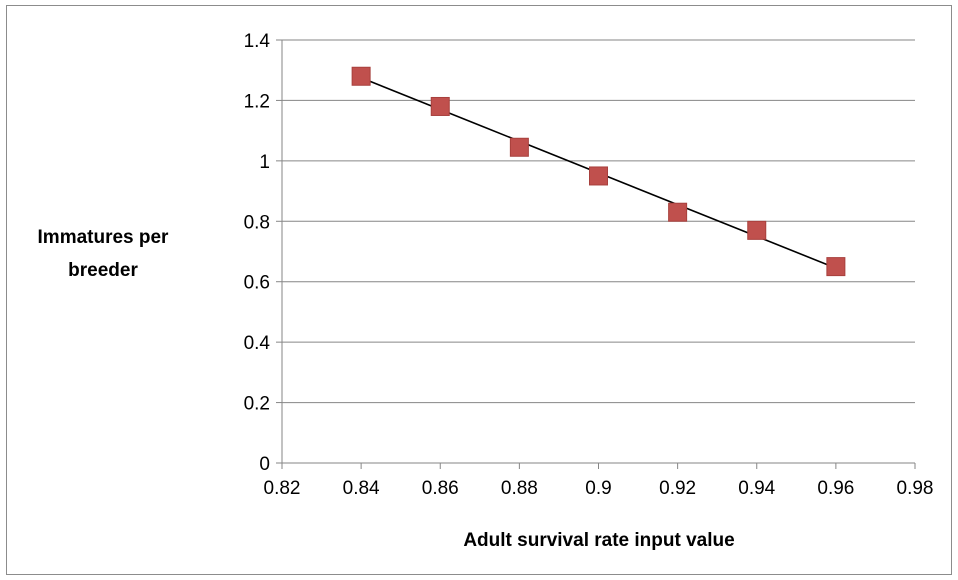  Describe the element at coordinates (257, 101) in the screenshot. I see `y-tick-label: 1.2` at that location.